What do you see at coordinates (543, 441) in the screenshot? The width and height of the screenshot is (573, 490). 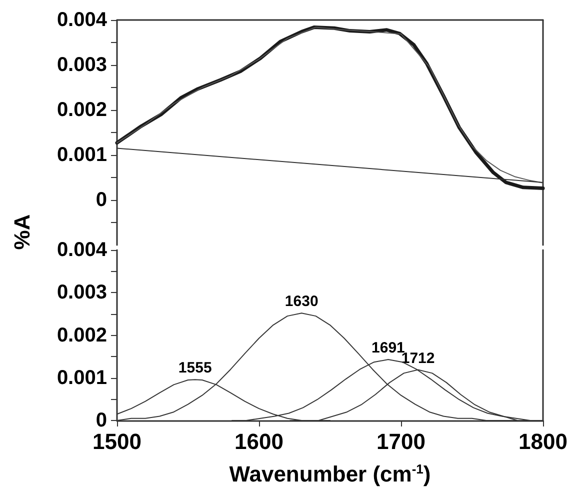 I see `x-tick-label: 1800` at bounding box center [543, 441].